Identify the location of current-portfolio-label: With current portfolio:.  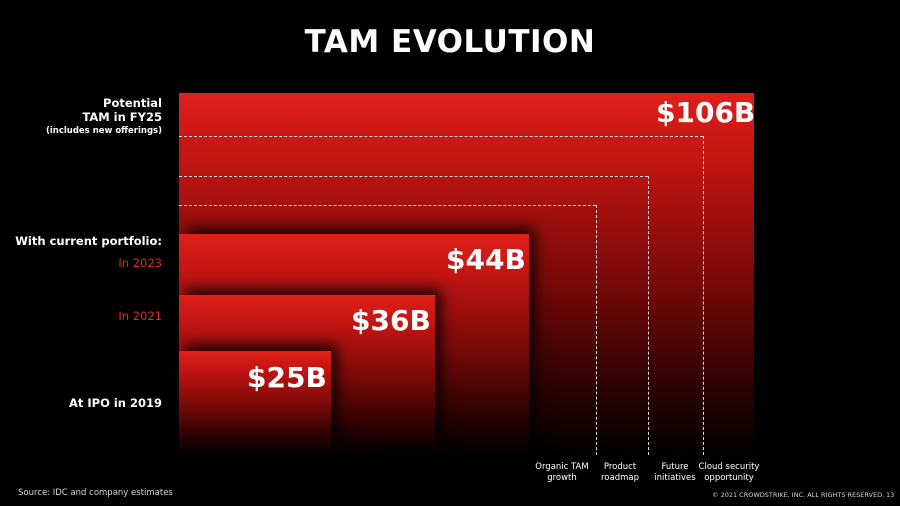
(88, 241).